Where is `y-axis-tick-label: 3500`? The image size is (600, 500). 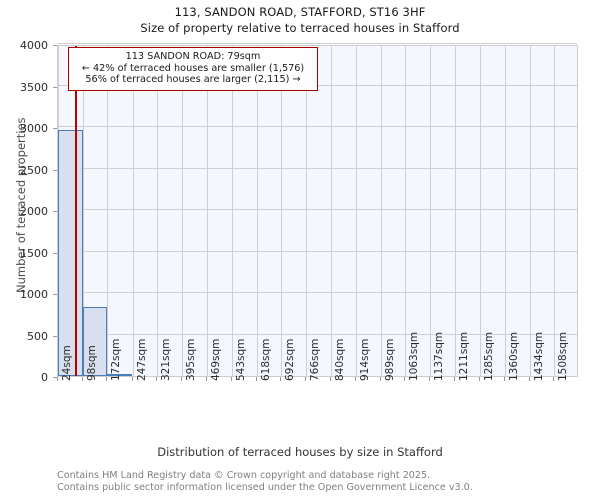
y-axis-tick-label: 3500 is located at coordinates (34, 87).